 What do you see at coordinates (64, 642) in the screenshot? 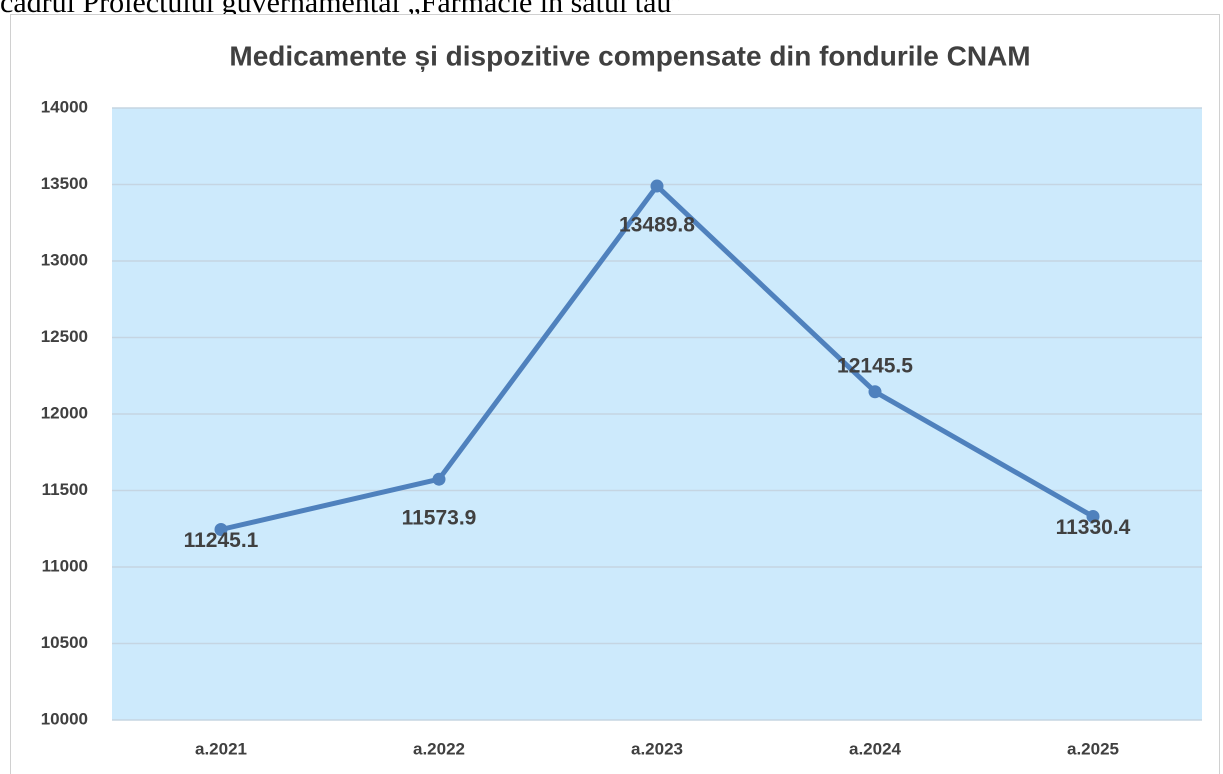
I see `y-tick-label: 10500` at bounding box center [64, 642].